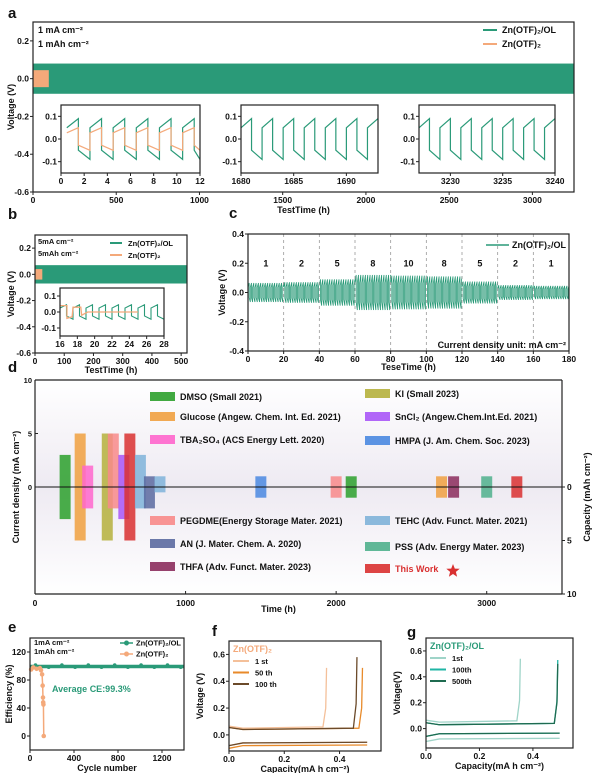 The height and width of the screenshot is (773, 600). What do you see at coordinates (462, 359) in the screenshot?
I see `x-tick-label: 120` at bounding box center [462, 359].